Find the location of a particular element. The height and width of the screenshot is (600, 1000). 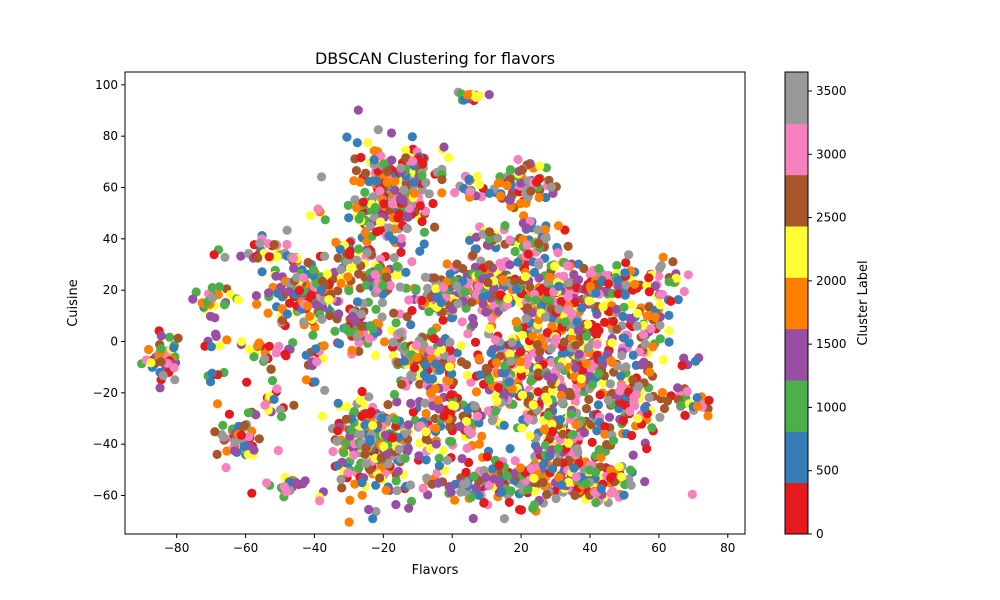

colorbar-label: Cluster Label is located at coordinates (863, 302).